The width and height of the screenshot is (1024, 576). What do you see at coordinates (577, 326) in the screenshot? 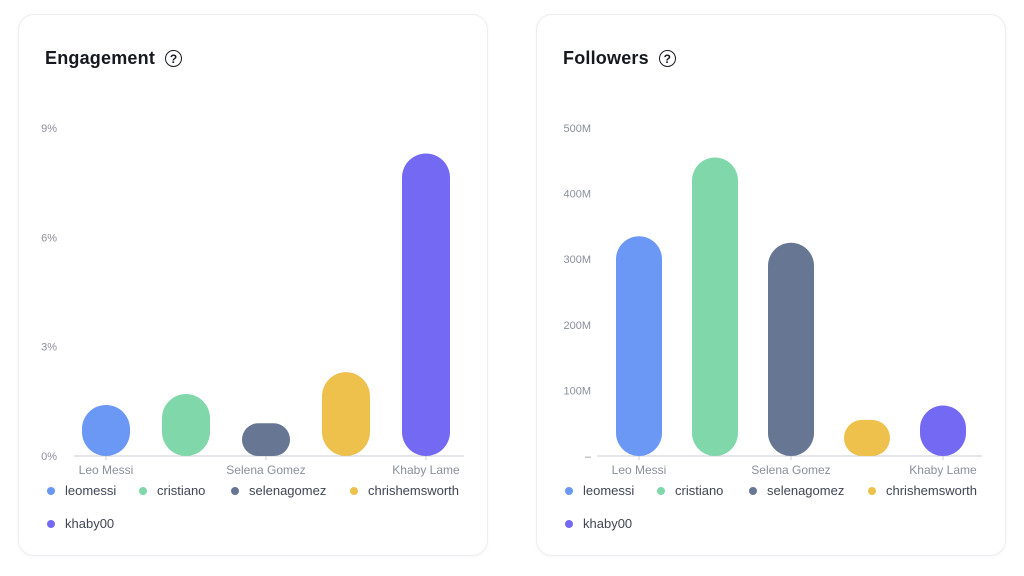
I see `y-tick-label: 200M` at bounding box center [577, 326].